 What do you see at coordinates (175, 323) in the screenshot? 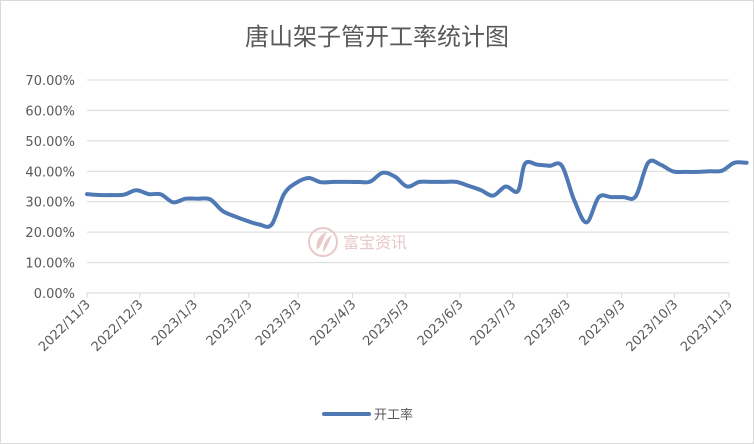
I see `x-tick-label: 2023/1/3` at bounding box center [175, 323].